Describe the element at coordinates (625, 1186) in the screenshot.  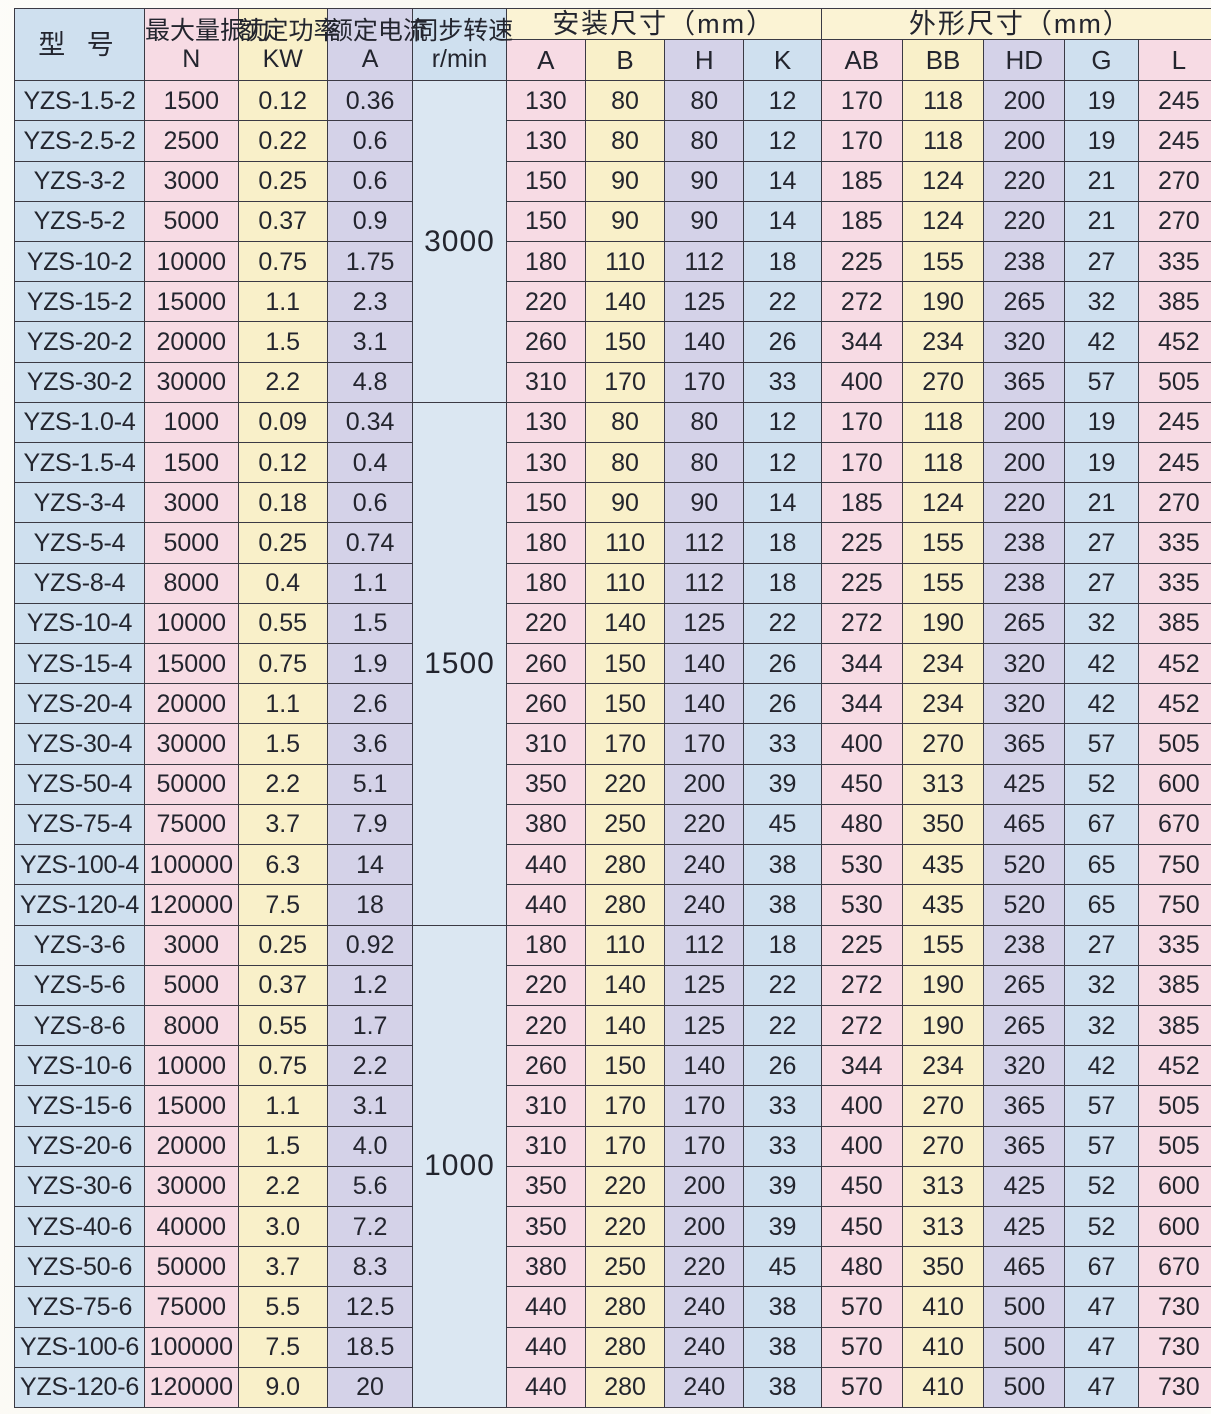
I see `cell-dim-b: 220` at that location.